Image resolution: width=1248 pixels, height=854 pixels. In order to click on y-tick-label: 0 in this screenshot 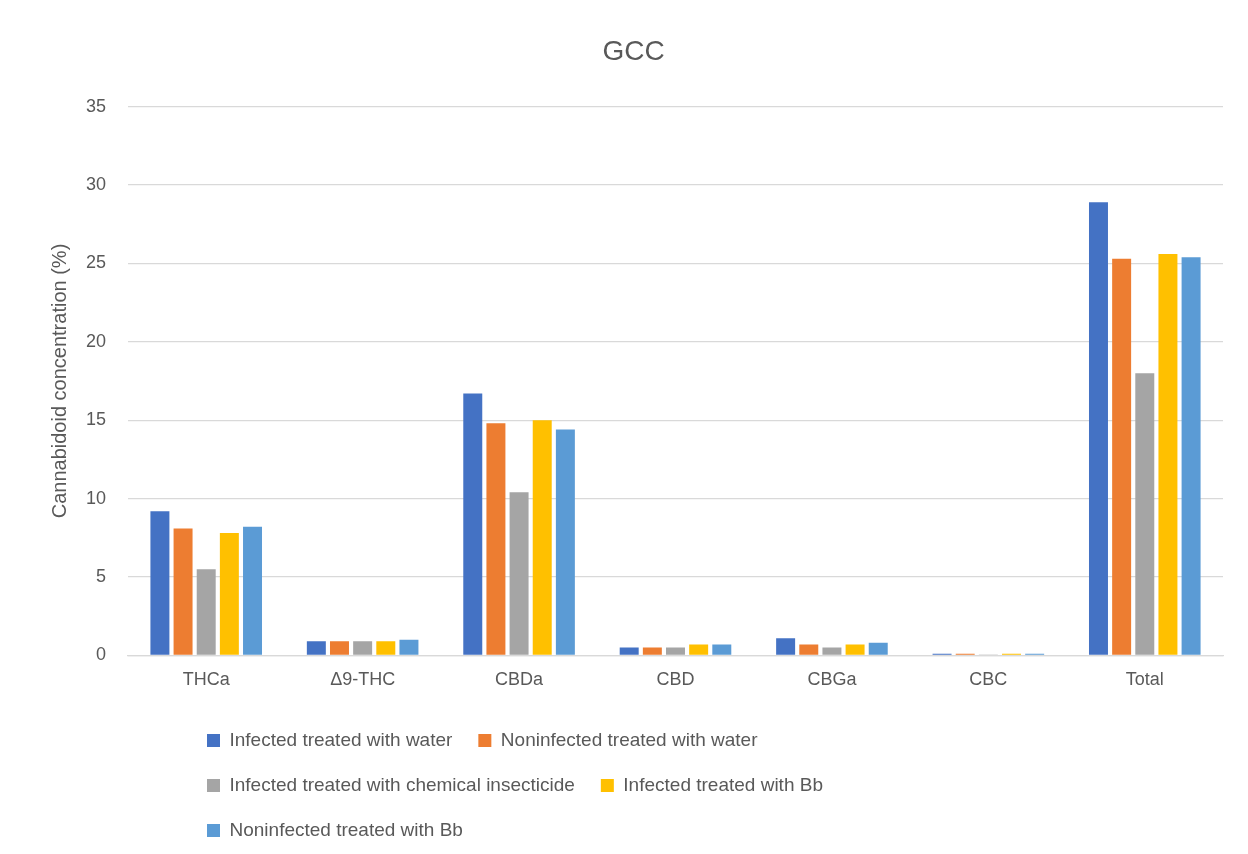, I will do `click(100, 654)`.